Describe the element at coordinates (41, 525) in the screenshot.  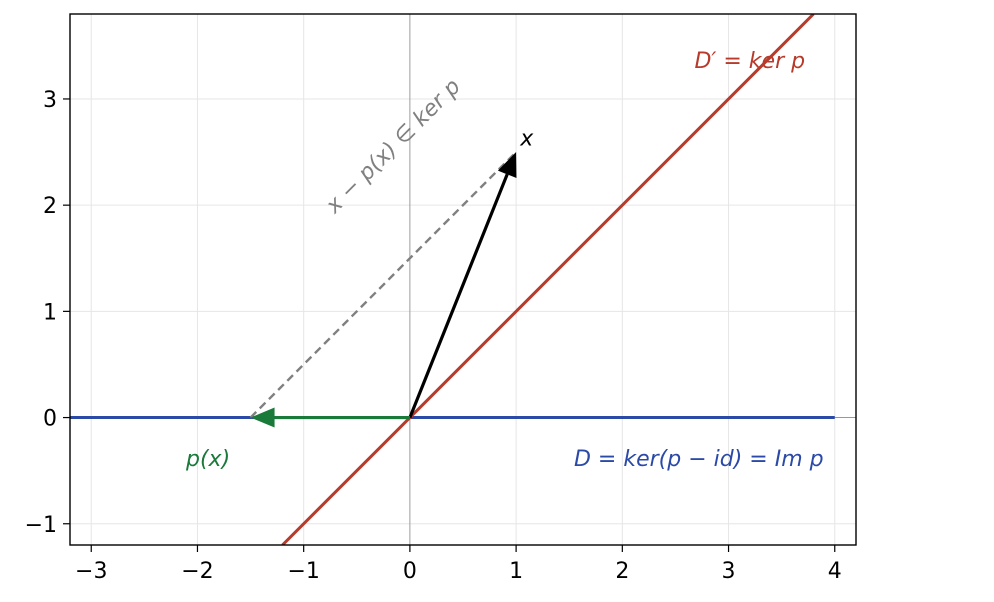
I see `y-tick-label: −1` at that location.